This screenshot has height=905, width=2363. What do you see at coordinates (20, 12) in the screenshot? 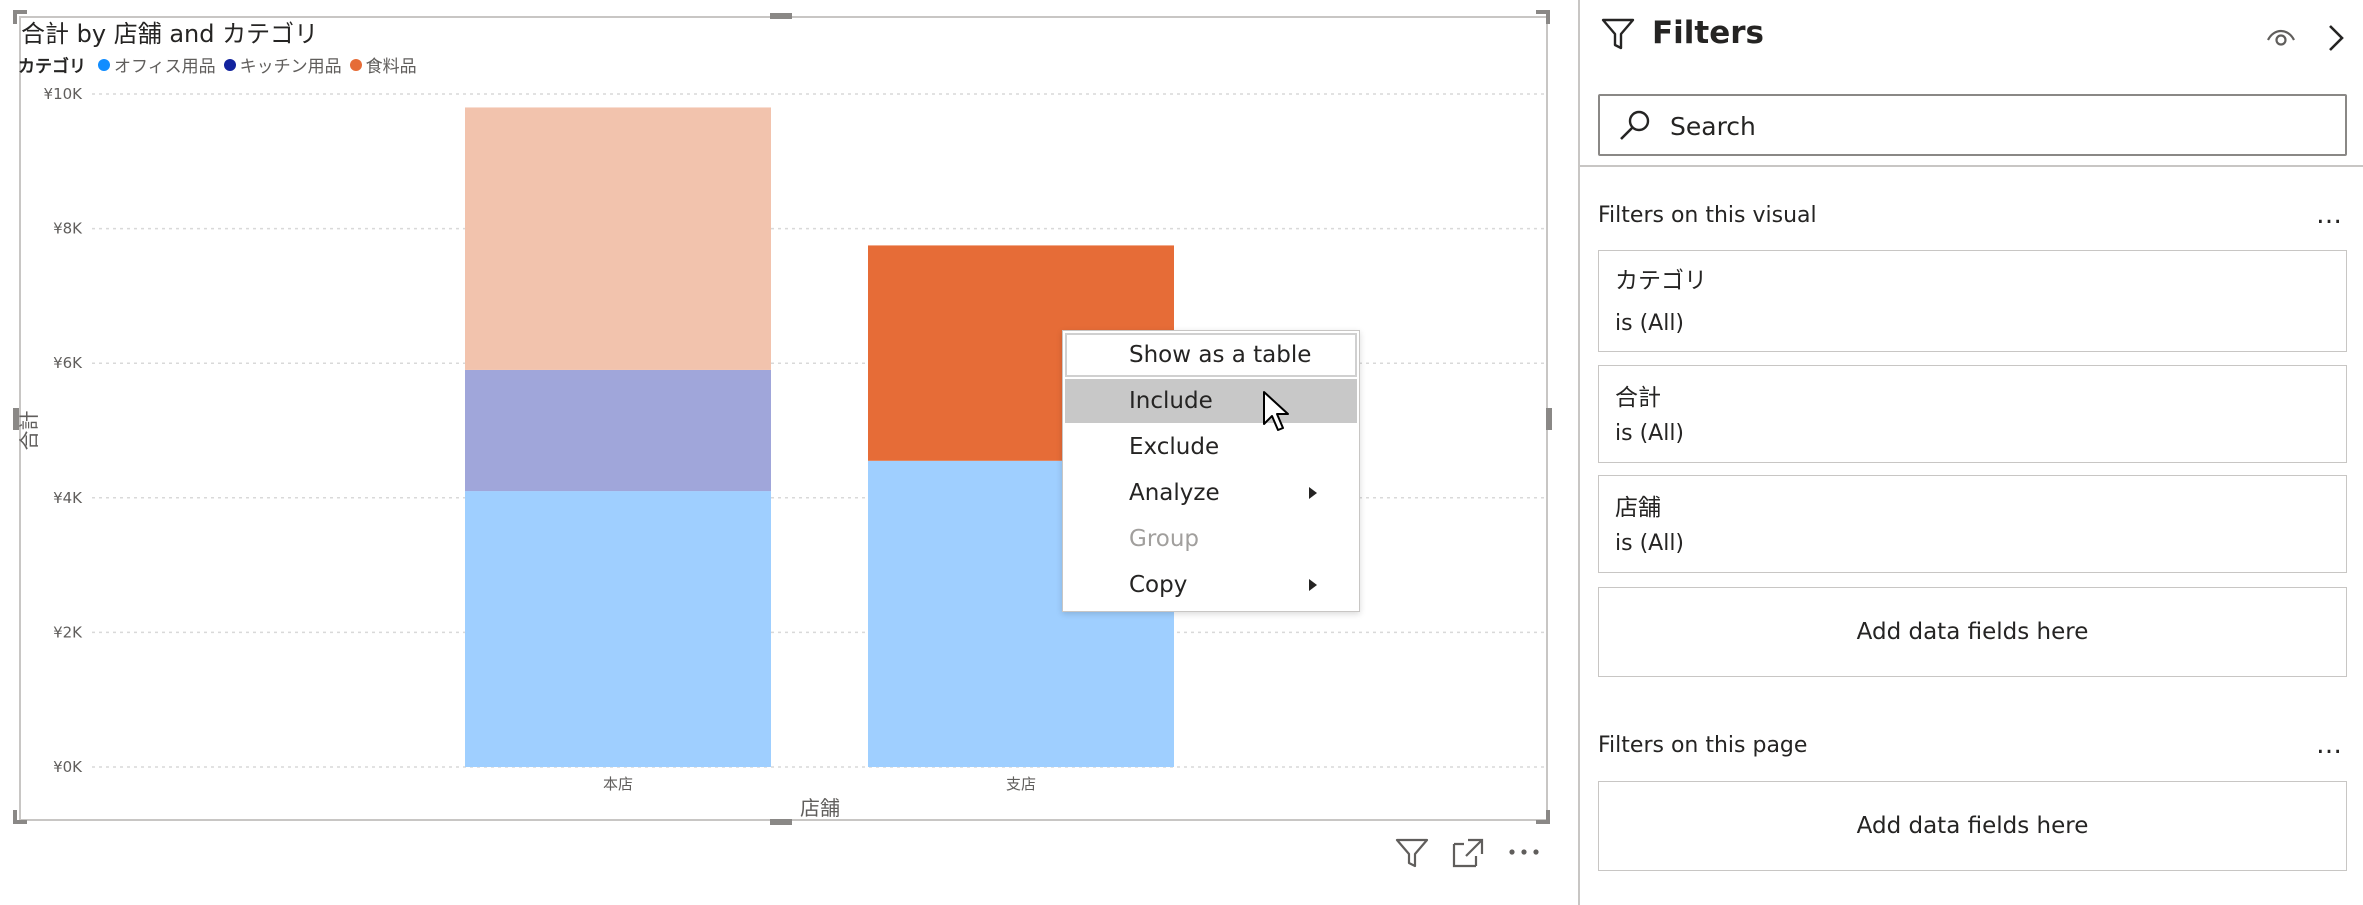
I see `resize-handle-top-left` at bounding box center [20, 12].